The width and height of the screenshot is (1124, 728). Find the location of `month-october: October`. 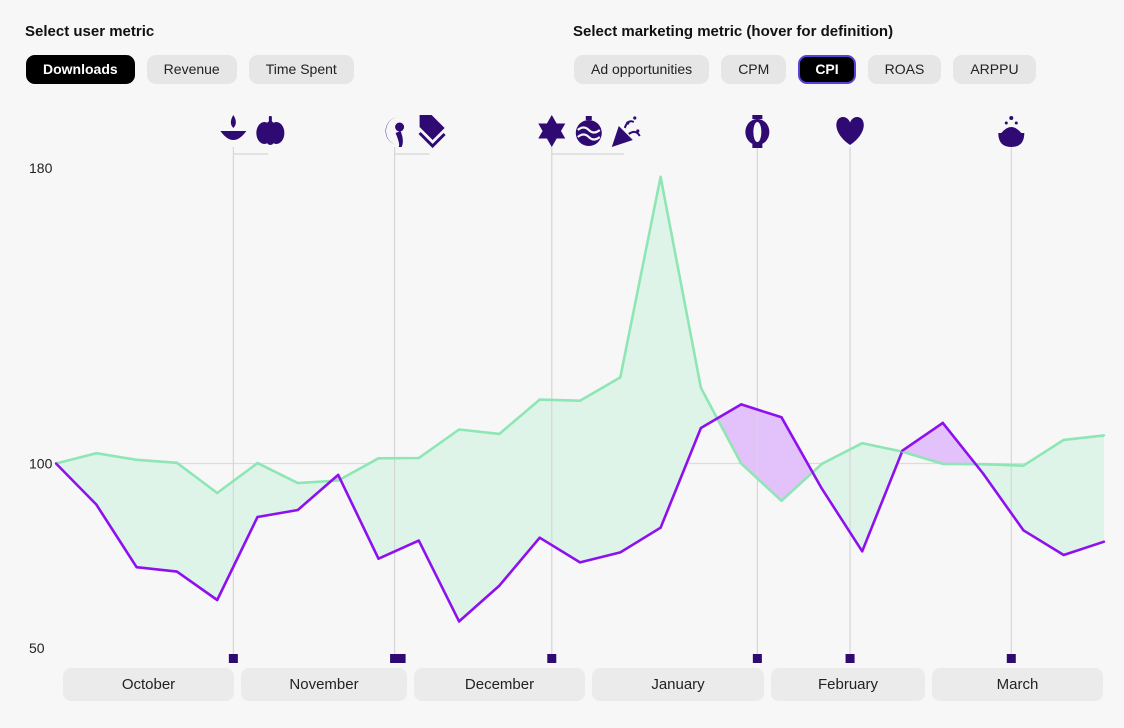

month-october: October is located at coordinates (148, 684).